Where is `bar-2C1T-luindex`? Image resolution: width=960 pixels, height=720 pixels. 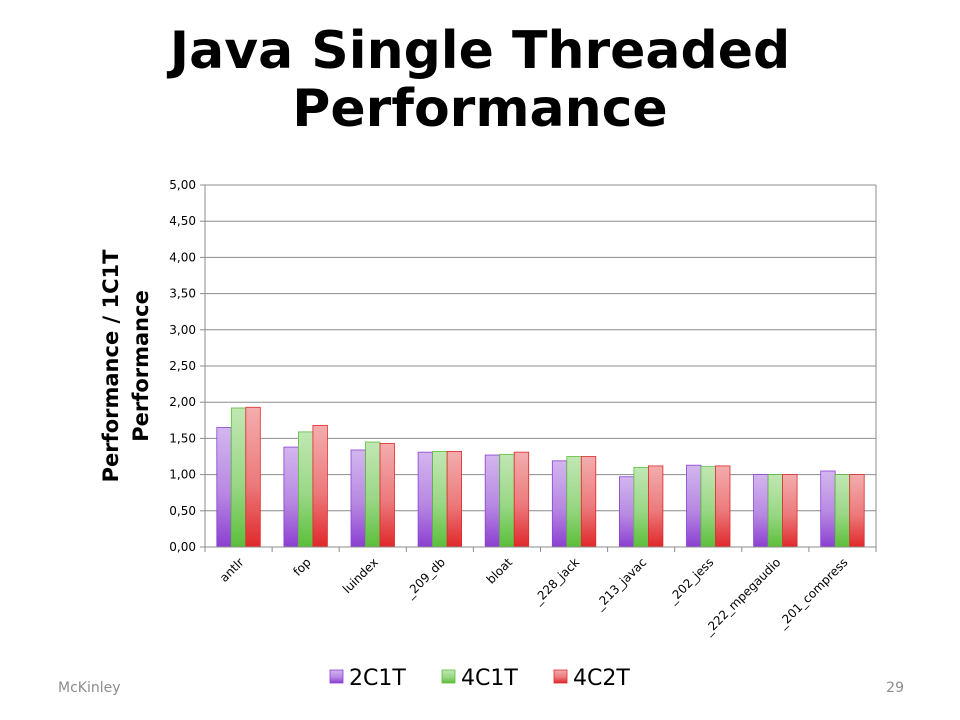
bar-2C1T-luindex is located at coordinates (358, 498).